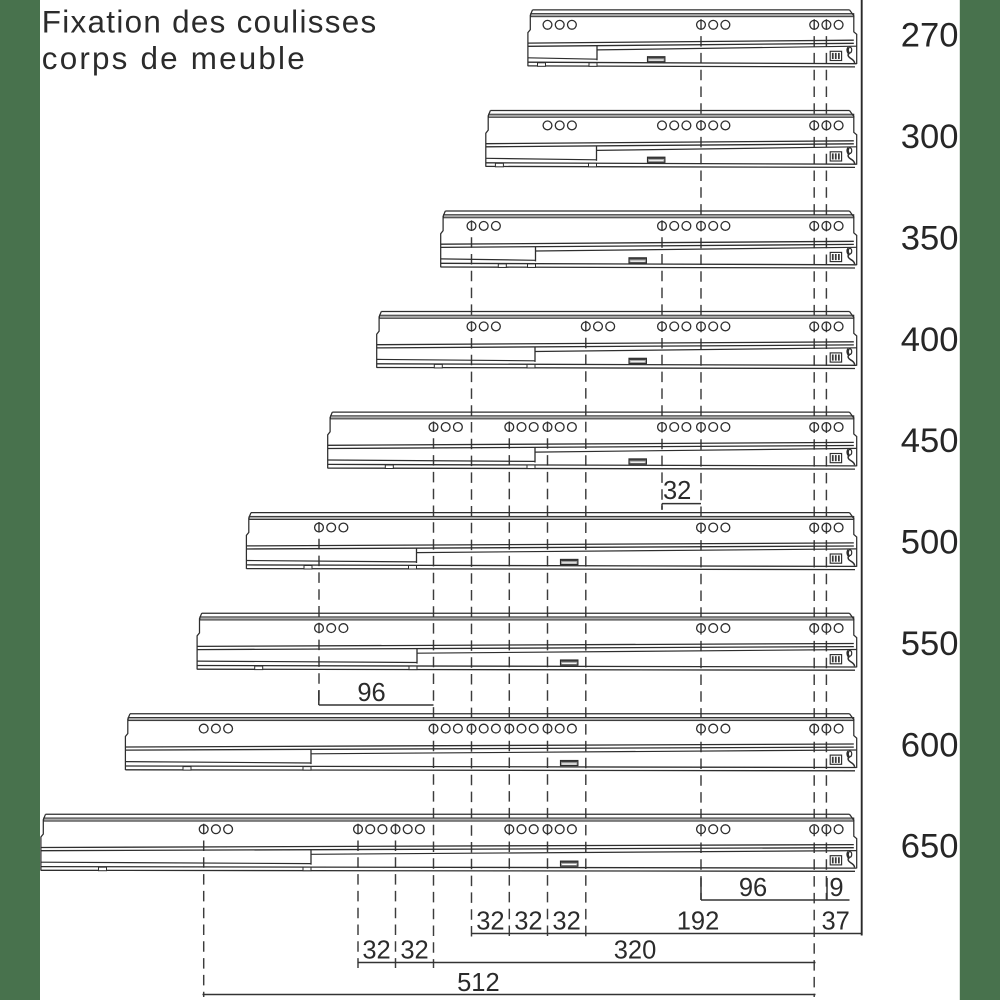 The height and width of the screenshot is (1000, 1000). What do you see at coordinates (210, 21) in the screenshot?
I see `svg-text: Fixation des coulisses` at bounding box center [210, 21].